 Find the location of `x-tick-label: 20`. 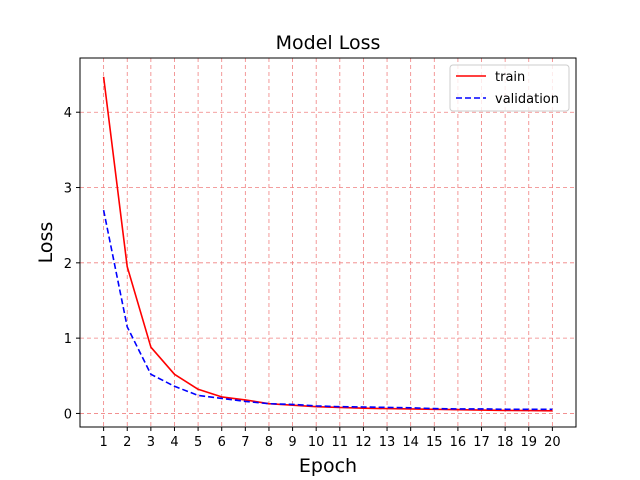

x-tick-label: 20 is located at coordinates (552, 442).